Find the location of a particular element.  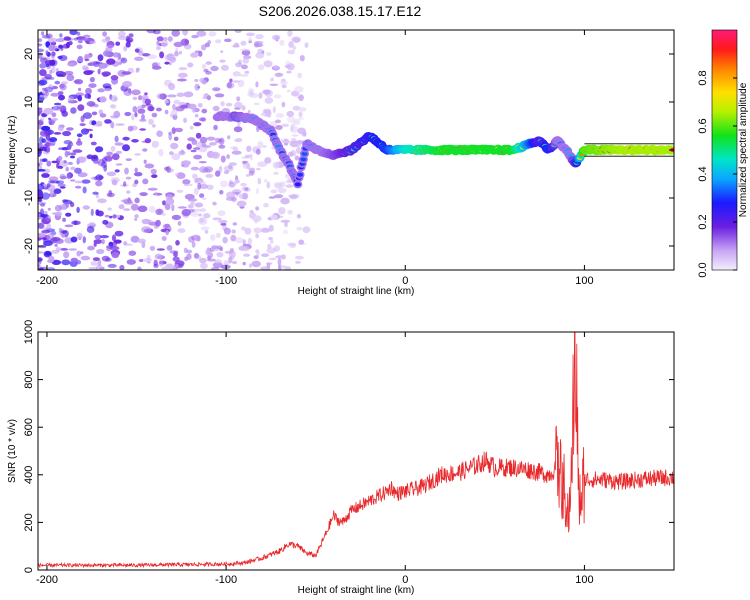

spectrogram-y-tick-label: -20 is located at coordinates (29, 246).